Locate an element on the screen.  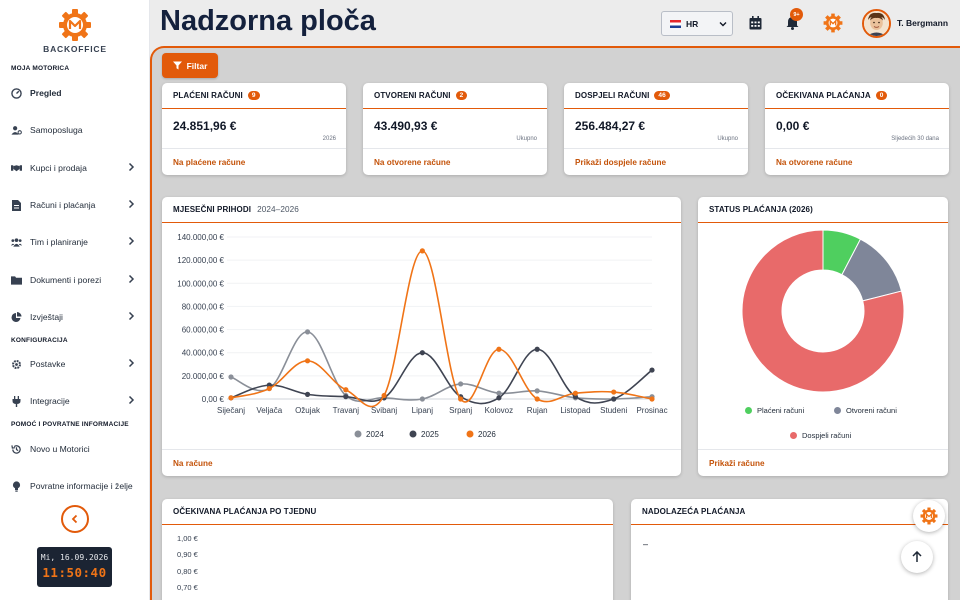
scroll-to-top-button is located at coordinates (917, 557).